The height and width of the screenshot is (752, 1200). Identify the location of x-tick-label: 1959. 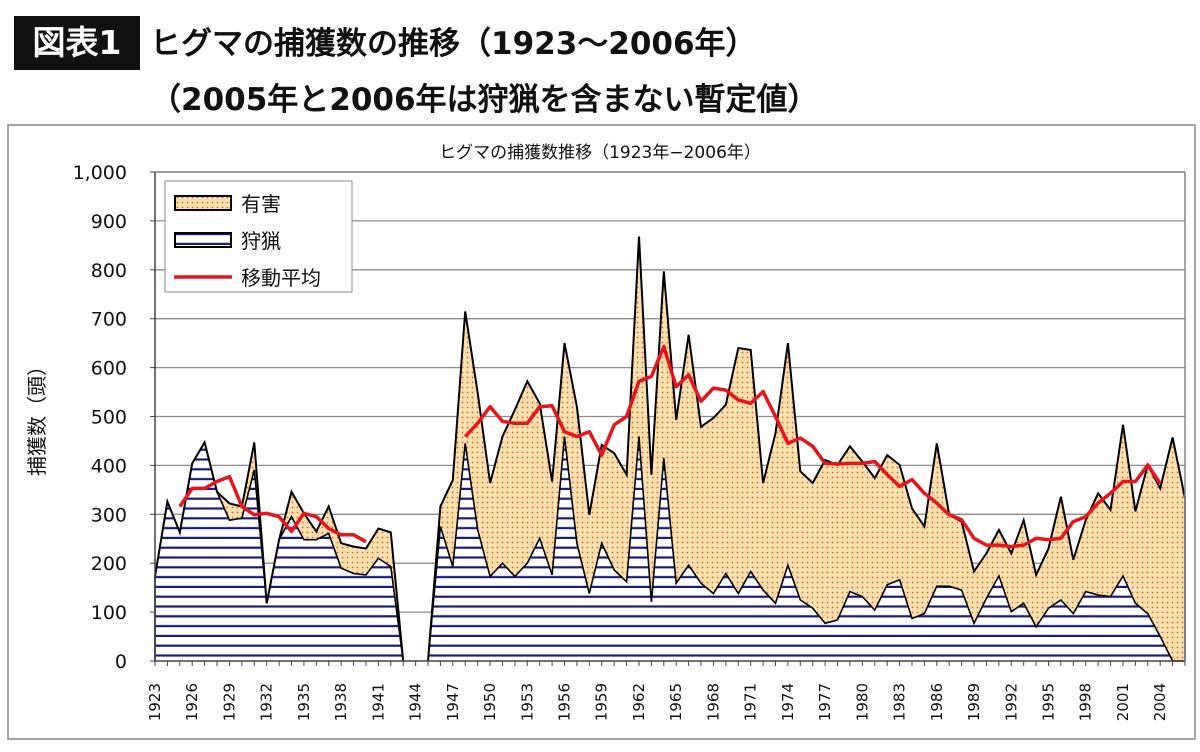
(602, 702).